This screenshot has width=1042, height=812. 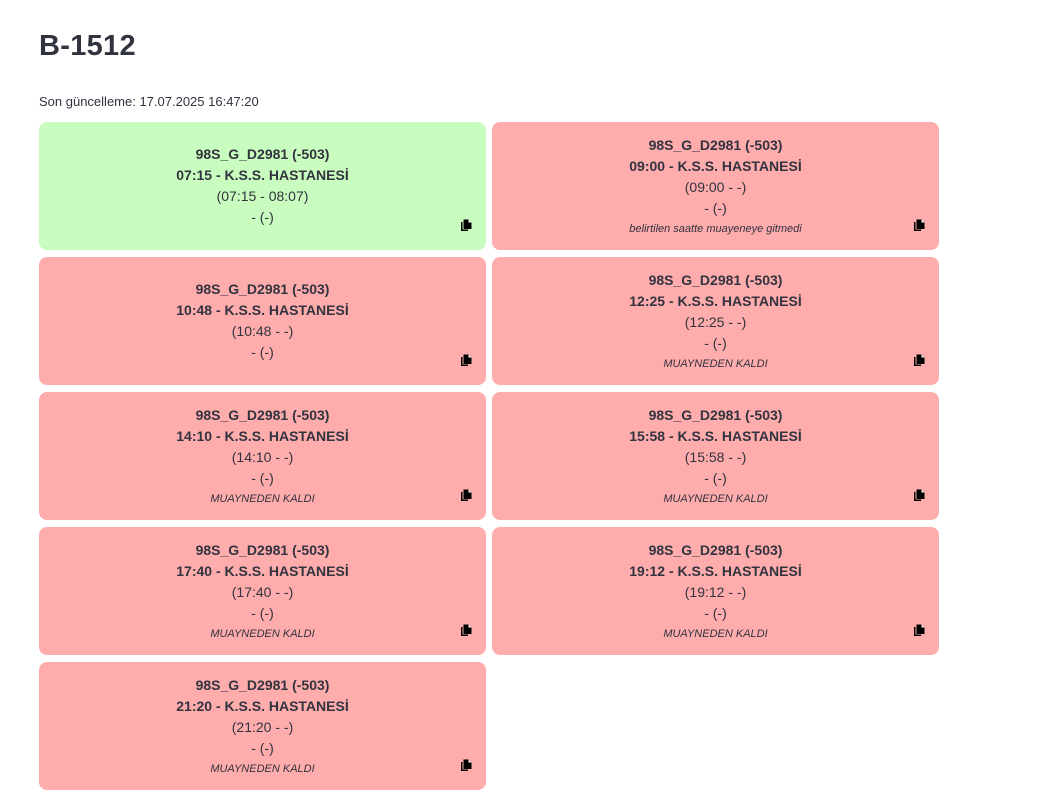 I want to click on page-title: B-1512, so click(x=87, y=46).